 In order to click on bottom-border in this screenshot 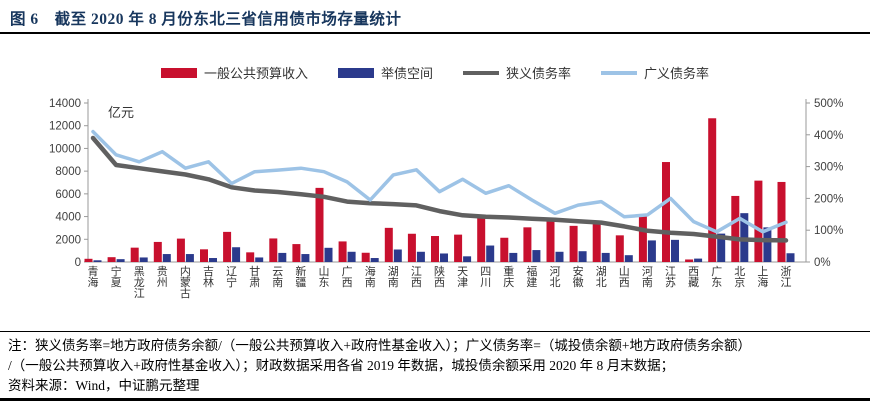, I will do `click(435, 399)`.